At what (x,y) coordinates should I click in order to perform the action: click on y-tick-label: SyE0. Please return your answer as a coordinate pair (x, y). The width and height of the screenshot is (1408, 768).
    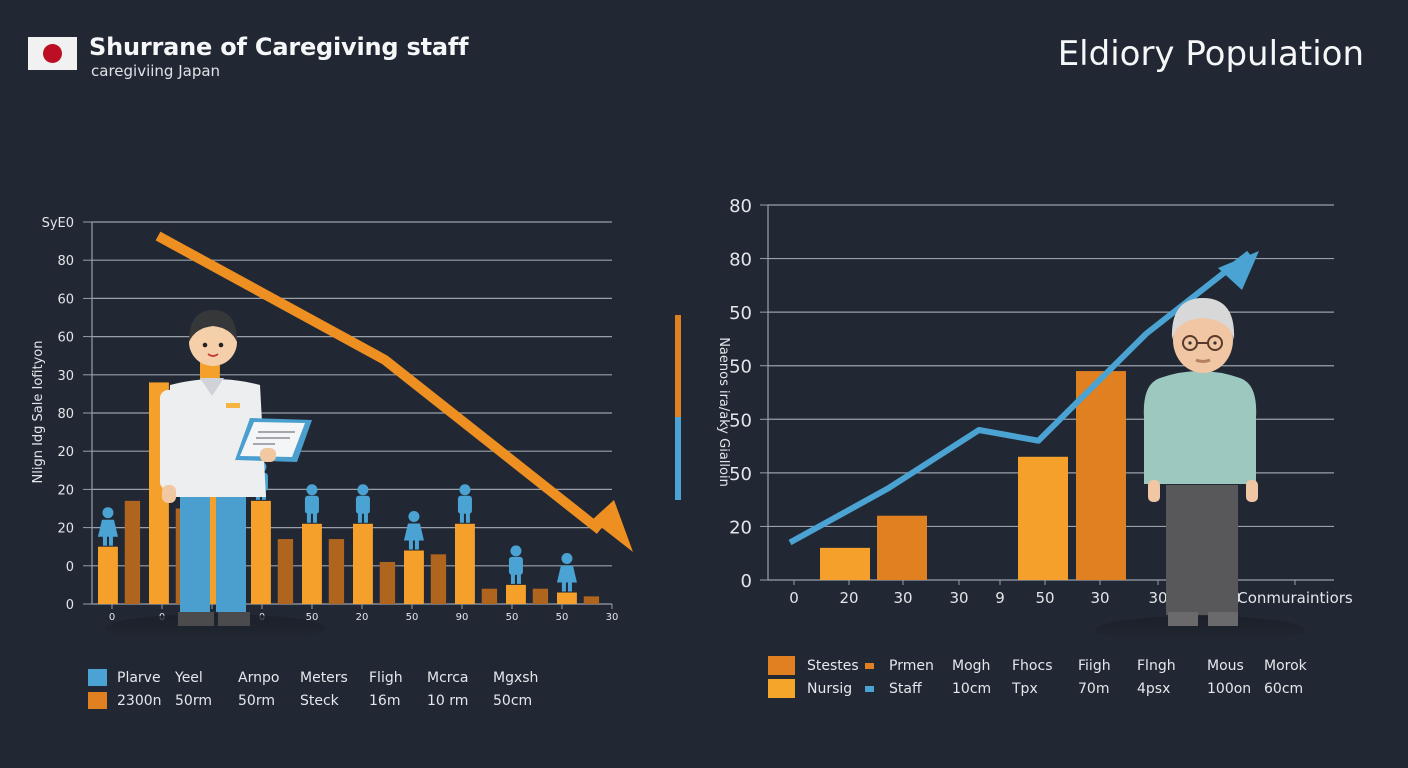
    Looking at the image, I should click on (58, 223).